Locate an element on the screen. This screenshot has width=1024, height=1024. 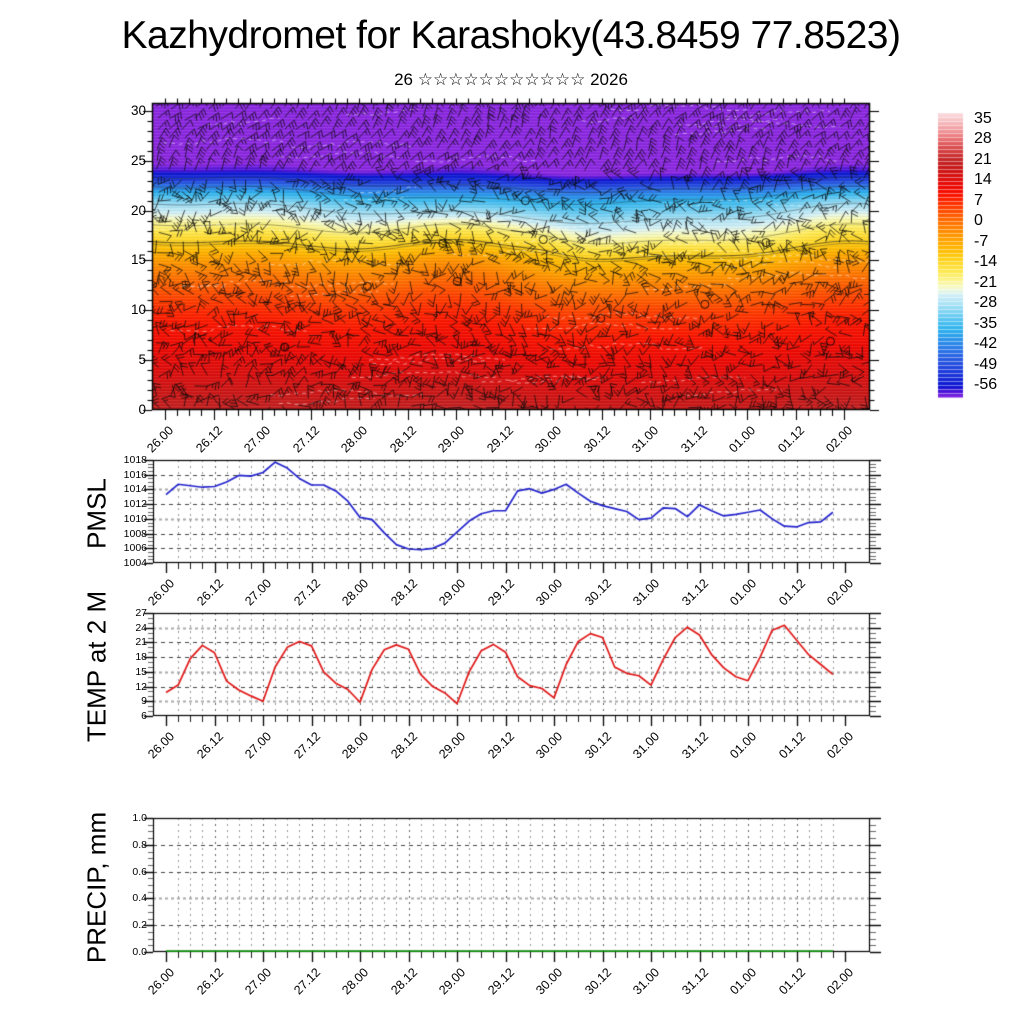
temperature-at-2m-y-tick-label: 9 is located at coordinates (144, 701).